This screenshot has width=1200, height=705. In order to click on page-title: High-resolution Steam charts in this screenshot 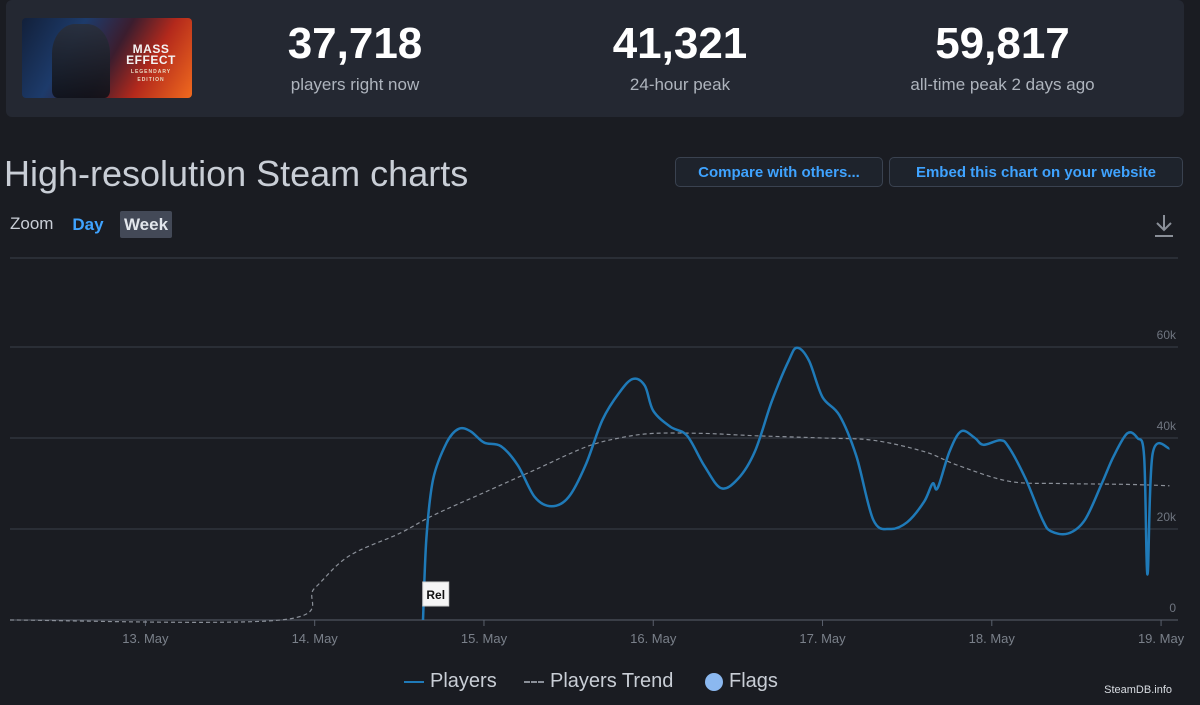, I will do `click(236, 173)`.